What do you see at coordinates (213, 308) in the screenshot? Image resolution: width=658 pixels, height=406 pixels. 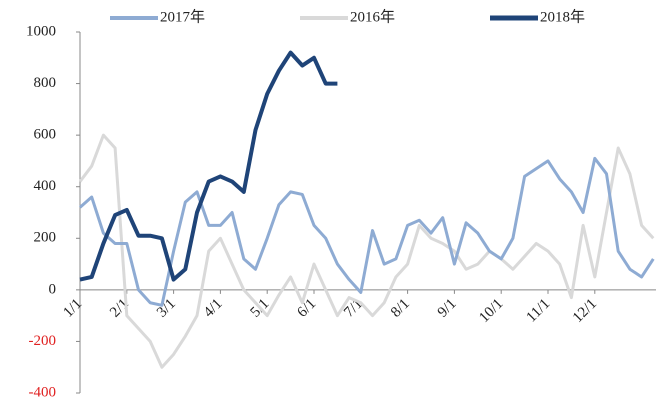 I see `x-tick-label: 4/1` at bounding box center [213, 308].